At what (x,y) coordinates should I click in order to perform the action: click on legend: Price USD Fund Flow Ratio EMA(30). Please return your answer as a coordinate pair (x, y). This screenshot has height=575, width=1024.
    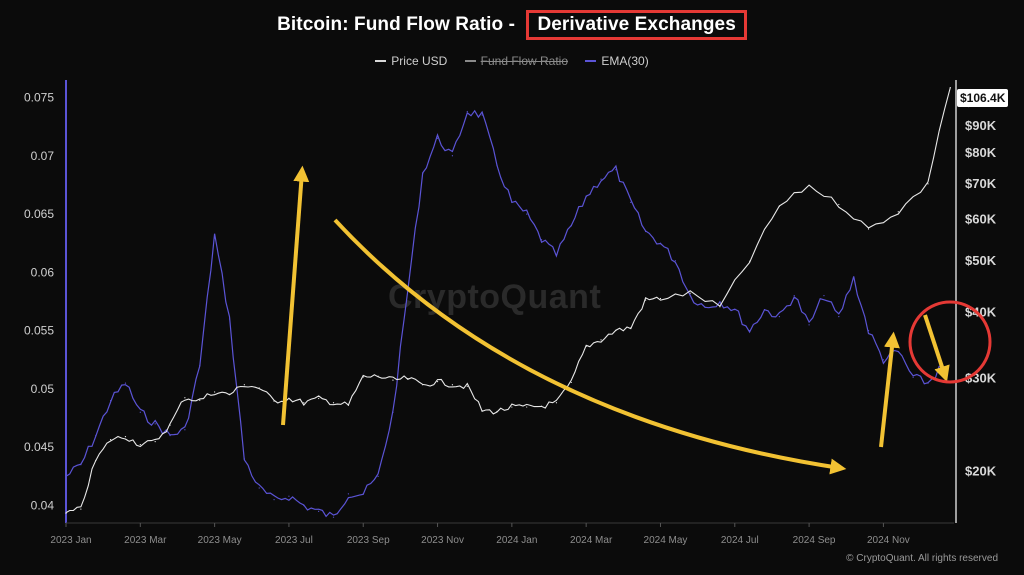
    Looking at the image, I should click on (512, 59).